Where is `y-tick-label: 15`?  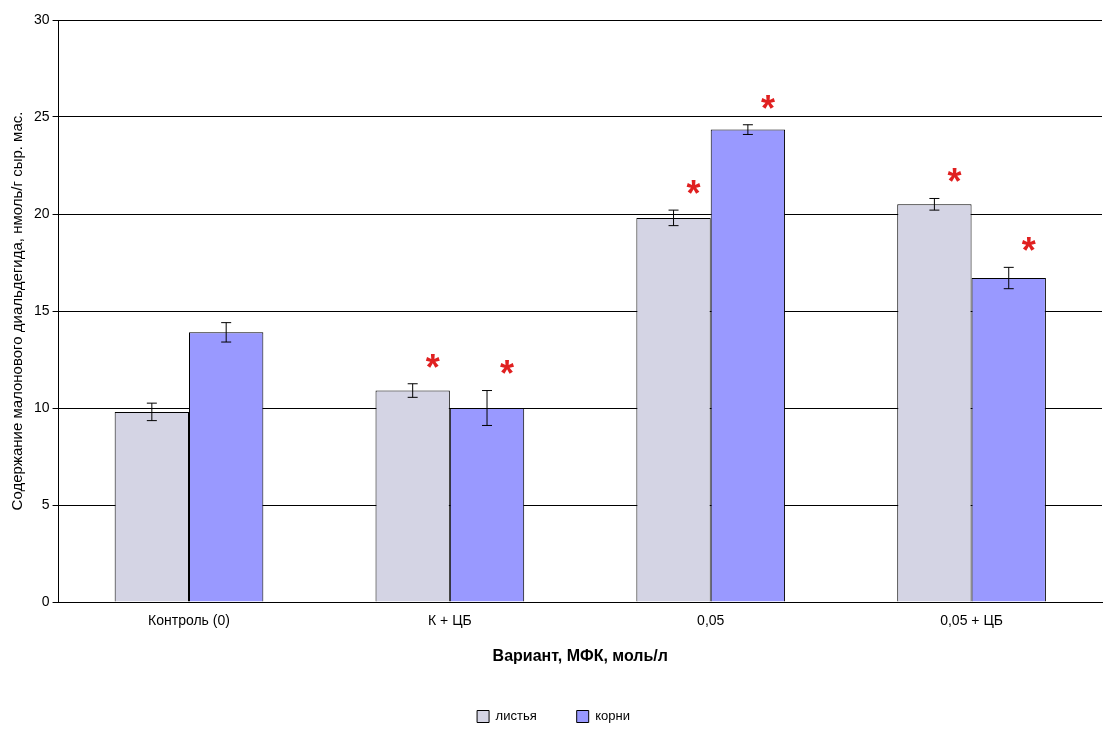 y-tick-label: 15 is located at coordinates (41, 309).